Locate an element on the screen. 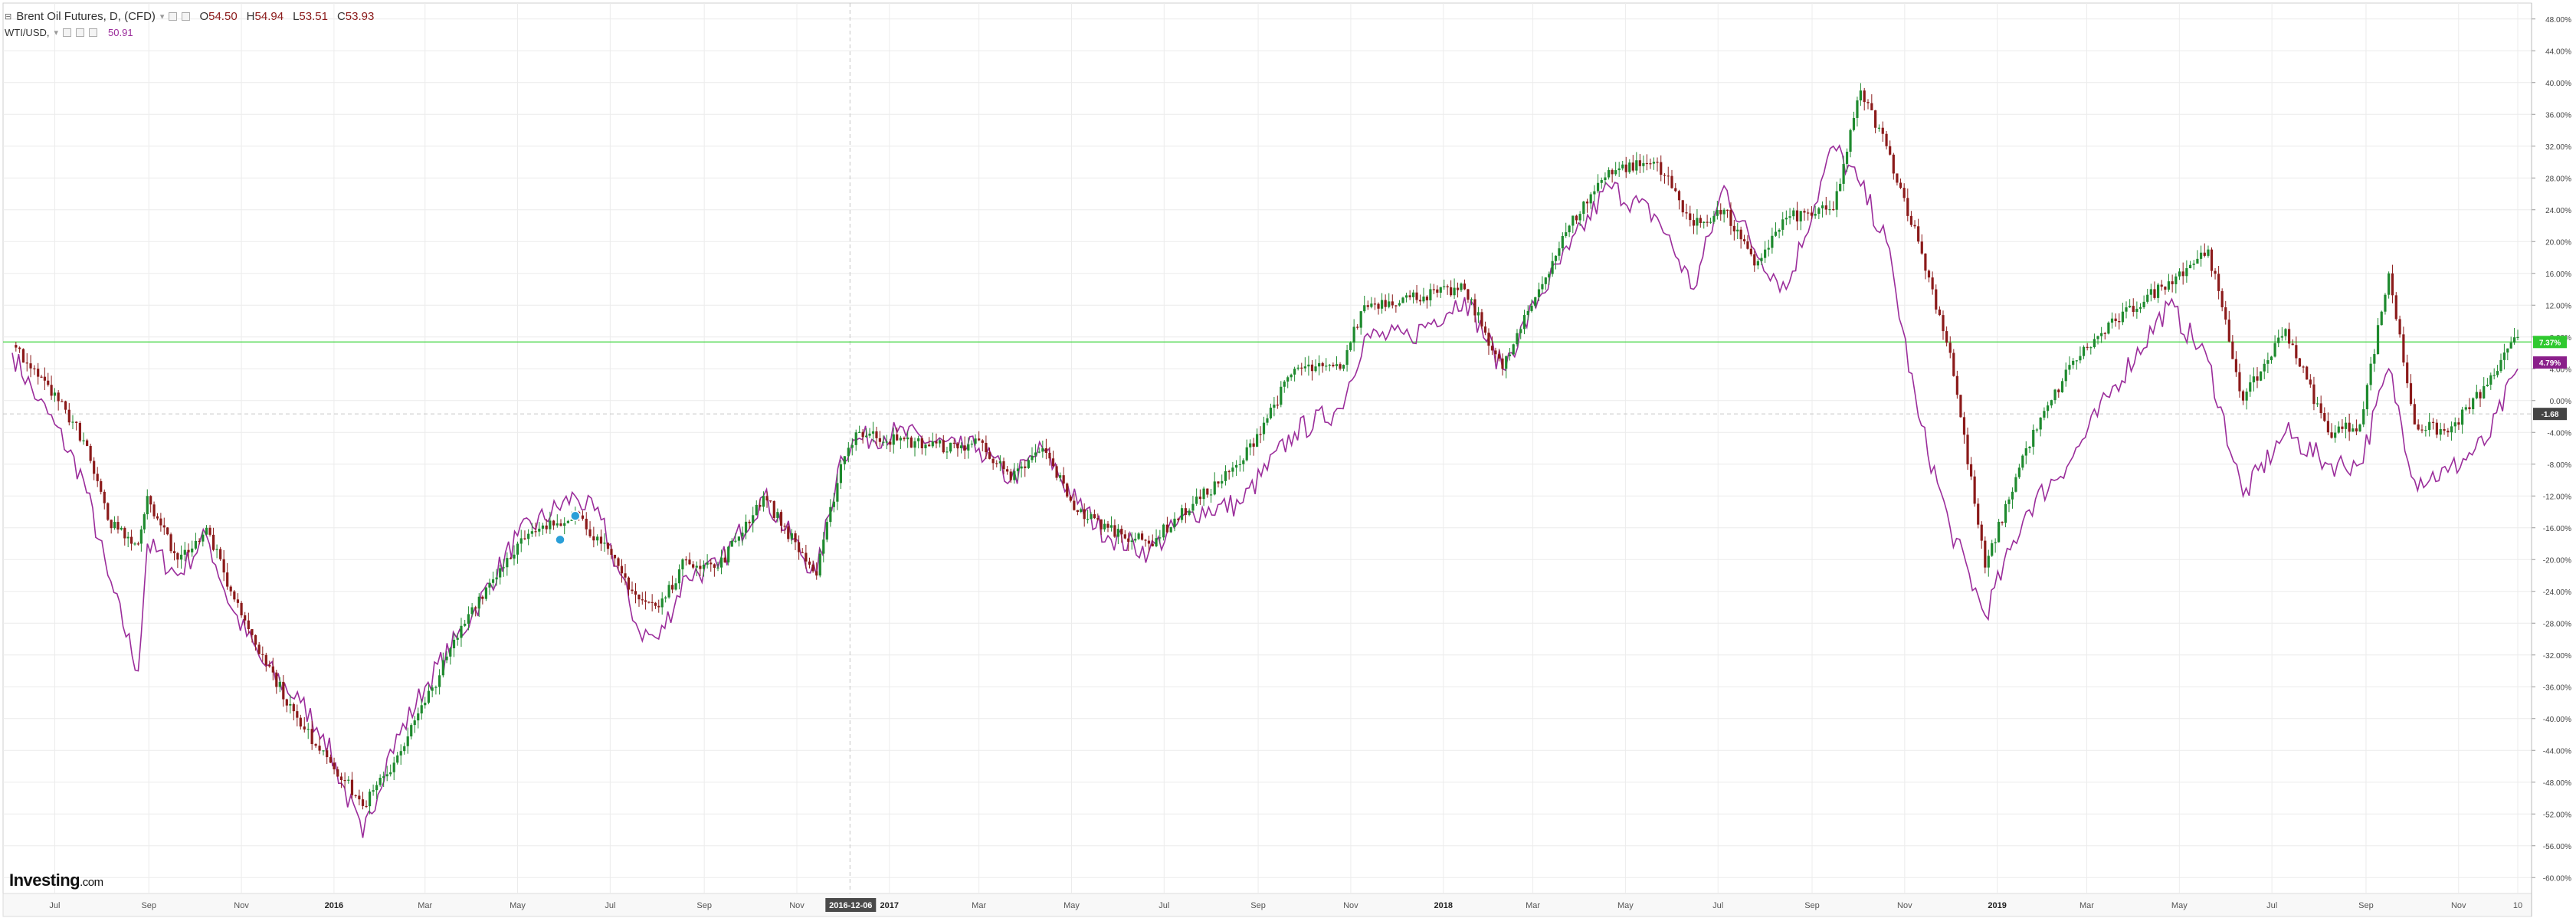  remove-series-icon is located at coordinates (187, 16).